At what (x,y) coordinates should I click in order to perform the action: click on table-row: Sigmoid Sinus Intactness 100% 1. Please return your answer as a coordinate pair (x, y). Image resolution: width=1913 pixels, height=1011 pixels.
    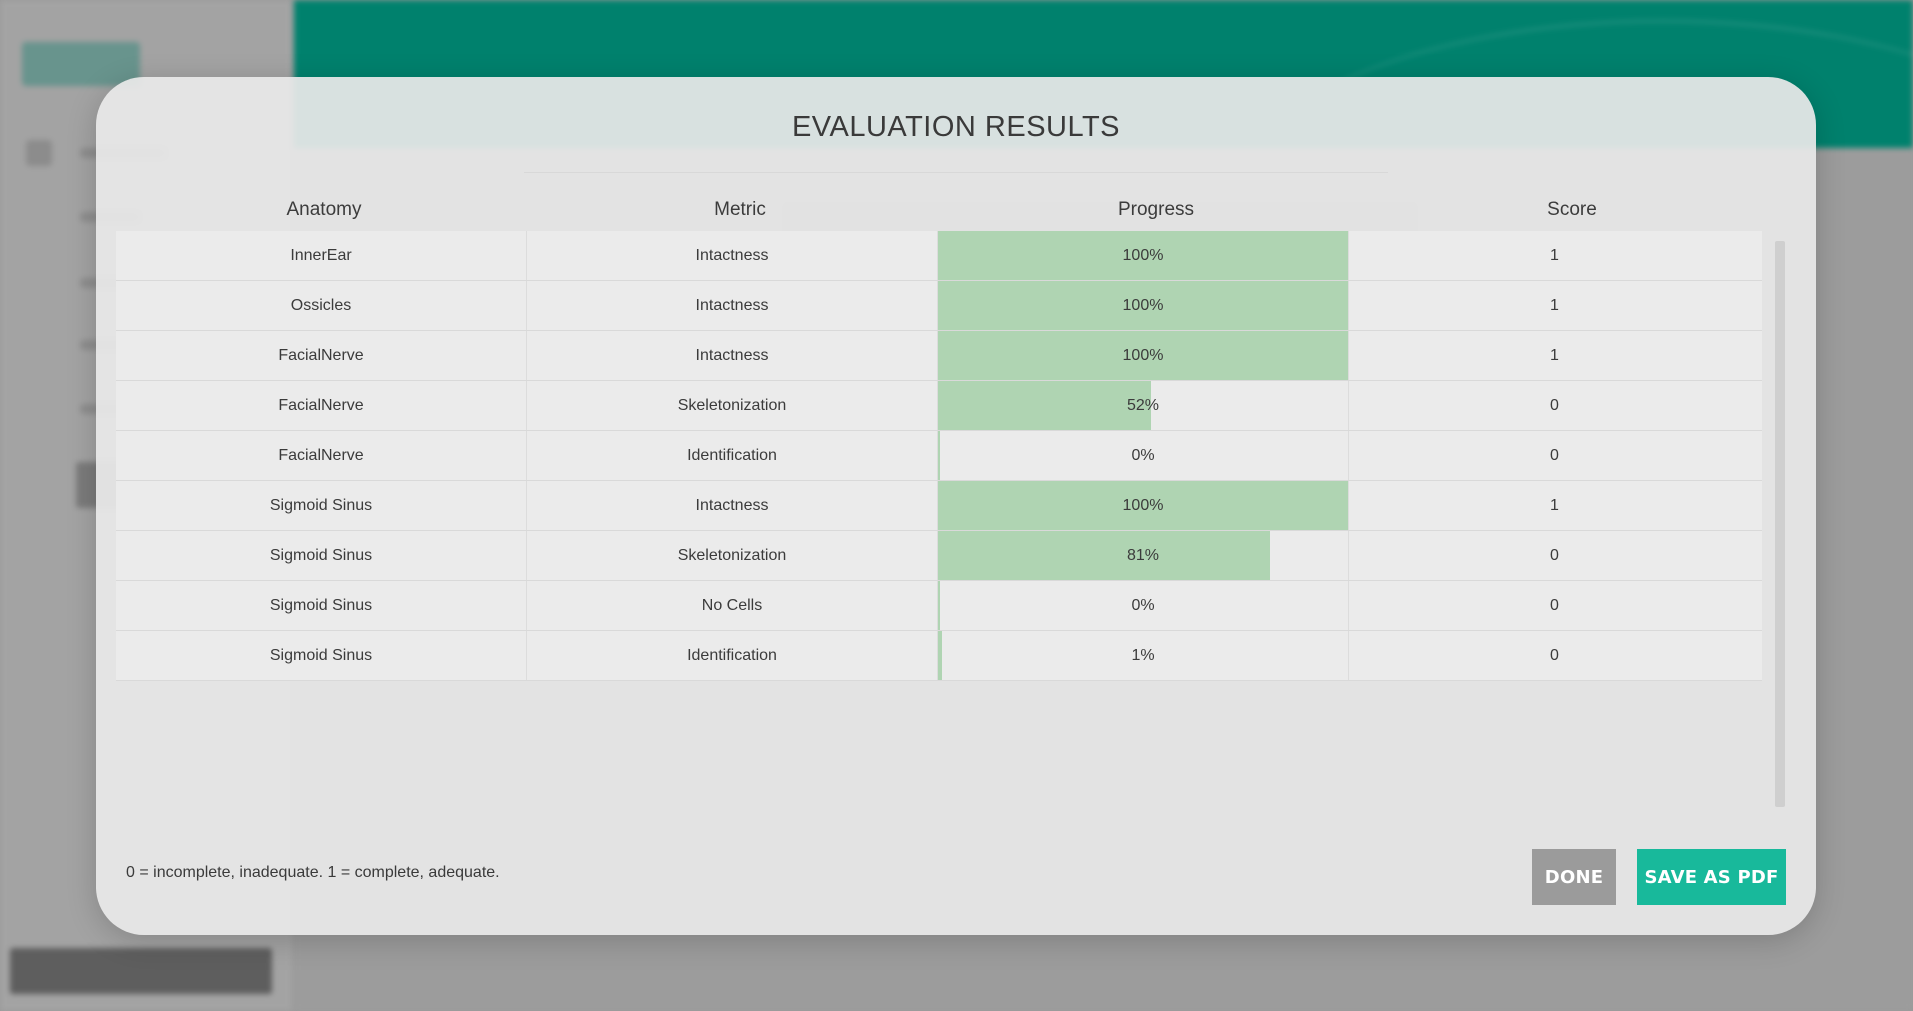
    Looking at the image, I should click on (939, 506).